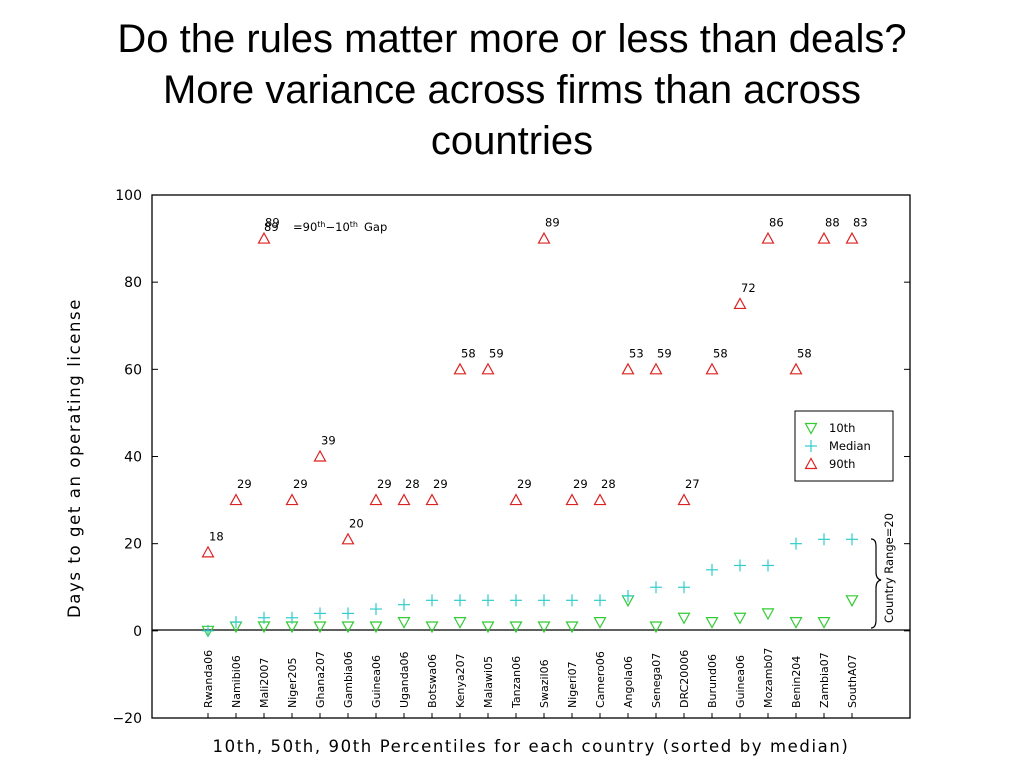 Image resolution: width=1024 pixels, height=768 pixels. Describe the element at coordinates (748, 288) in the screenshot. I see `point-label: 72` at that location.